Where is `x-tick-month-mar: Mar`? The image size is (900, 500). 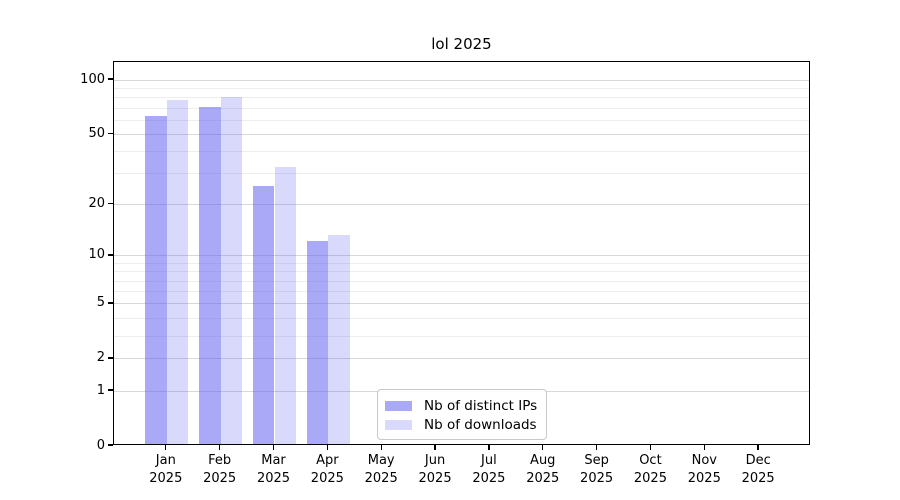 x-tick-month-mar: Mar is located at coordinates (273, 460).